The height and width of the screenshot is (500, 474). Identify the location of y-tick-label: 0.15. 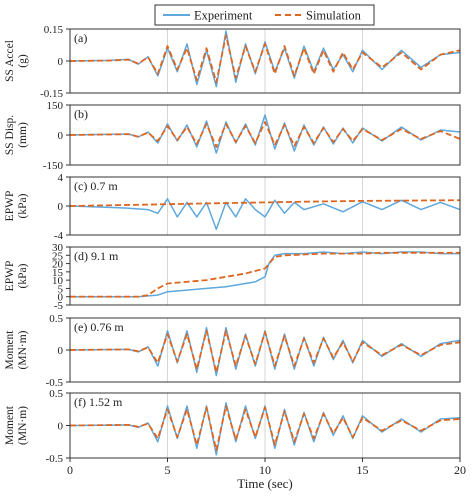
(54, 30).